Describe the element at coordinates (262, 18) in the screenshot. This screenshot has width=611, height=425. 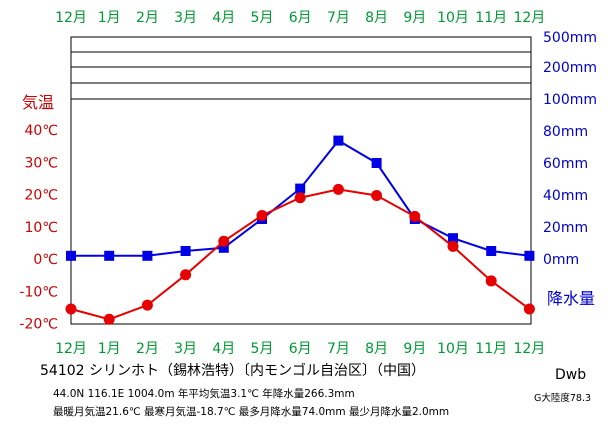
I see `month-label-top: 5月` at that location.